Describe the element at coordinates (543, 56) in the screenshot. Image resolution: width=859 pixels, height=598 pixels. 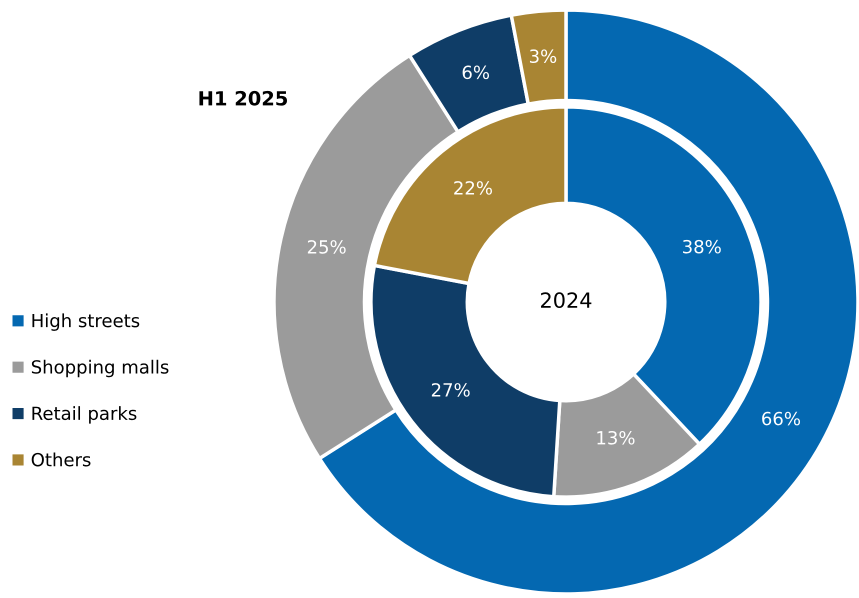
I see `data-label: 3%` at that location.